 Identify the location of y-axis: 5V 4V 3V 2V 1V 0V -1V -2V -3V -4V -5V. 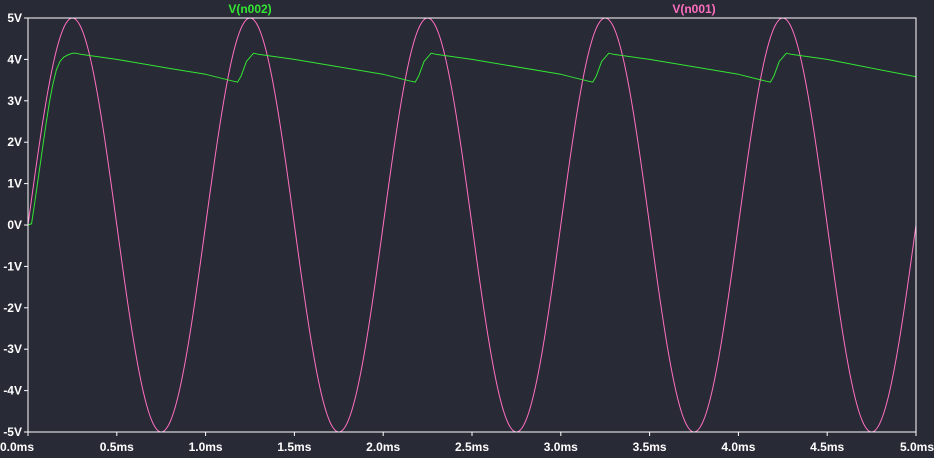
(15, 225).